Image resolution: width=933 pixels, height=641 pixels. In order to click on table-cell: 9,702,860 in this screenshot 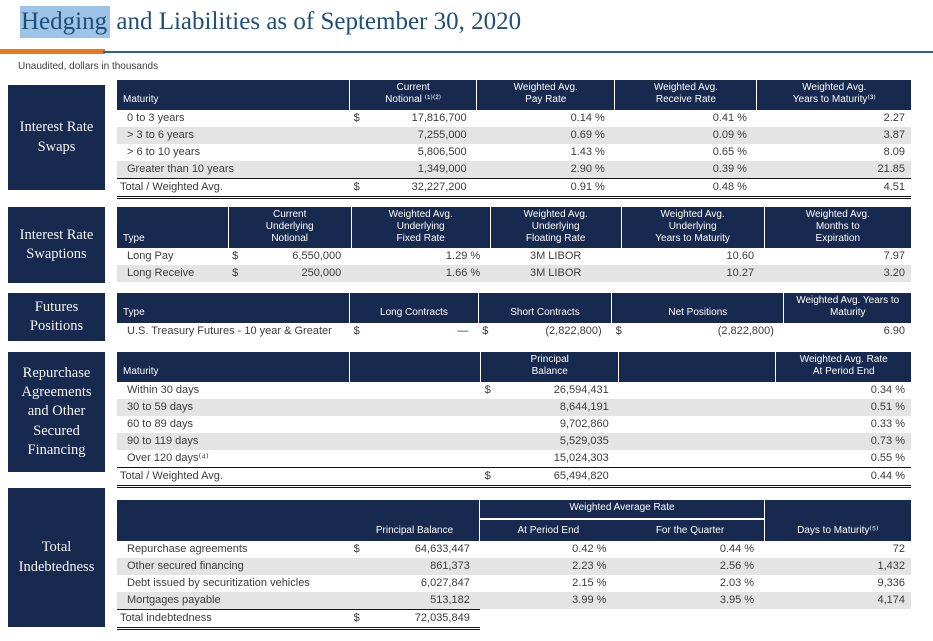, I will do `click(584, 423)`.